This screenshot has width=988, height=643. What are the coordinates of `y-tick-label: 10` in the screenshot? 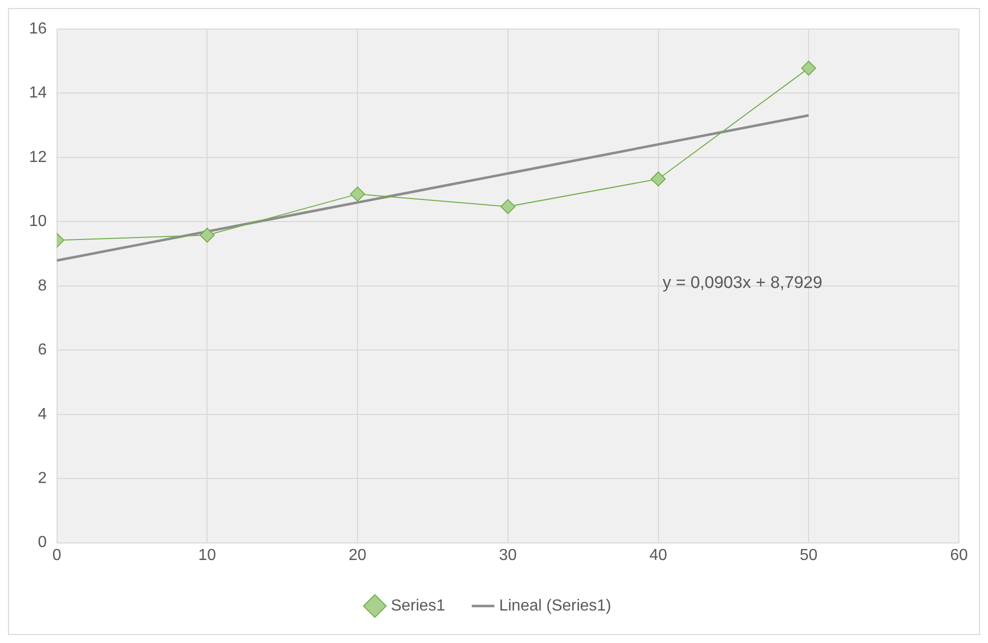 It's located at (38, 221).